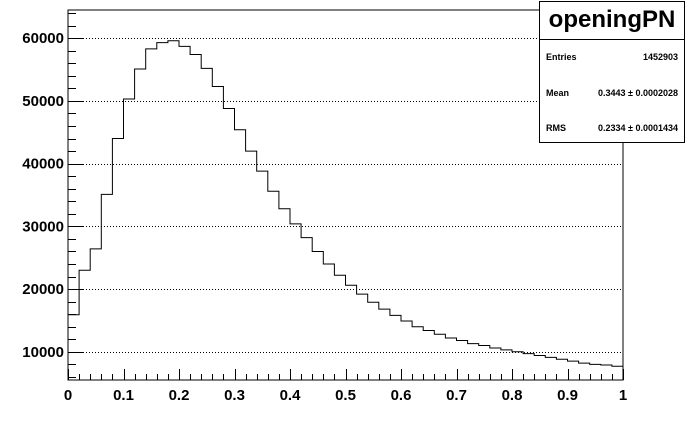 This screenshot has width=692, height=444. I want to click on y-tick-label-2: 30000, so click(43, 226).